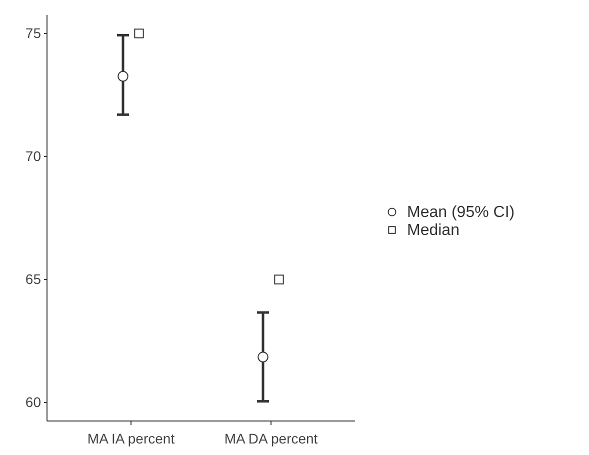  Describe the element at coordinates (33, 156) in the screenshot. I see `y-tick-label: 70` at that location.